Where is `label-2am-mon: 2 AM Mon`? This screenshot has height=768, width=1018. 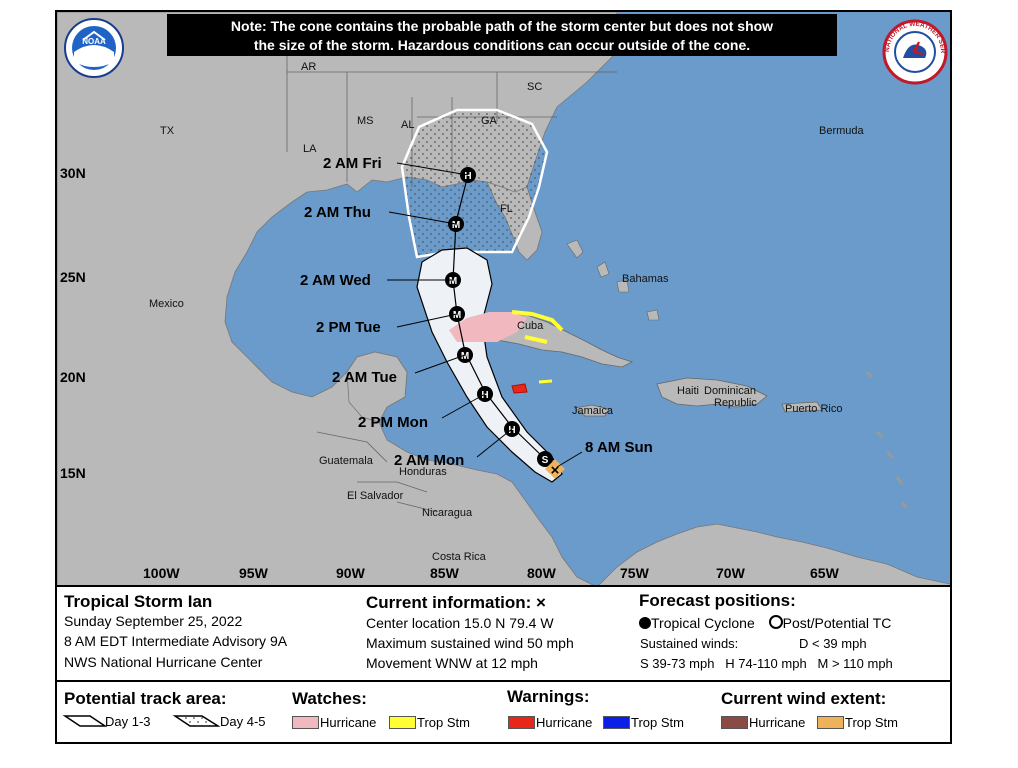
label-2am-mon: 2 AM Mon is located at coordinates (429, 460).